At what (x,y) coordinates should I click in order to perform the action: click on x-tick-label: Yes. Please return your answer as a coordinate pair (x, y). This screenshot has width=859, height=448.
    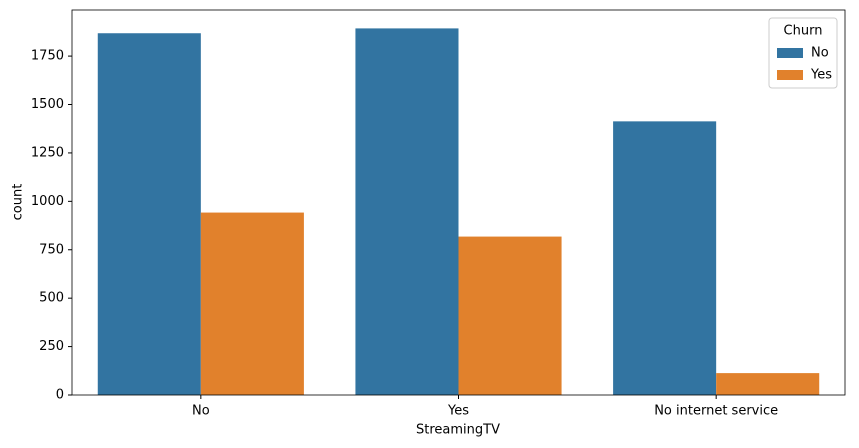
    Looking at the image, I should click on (458, 411).